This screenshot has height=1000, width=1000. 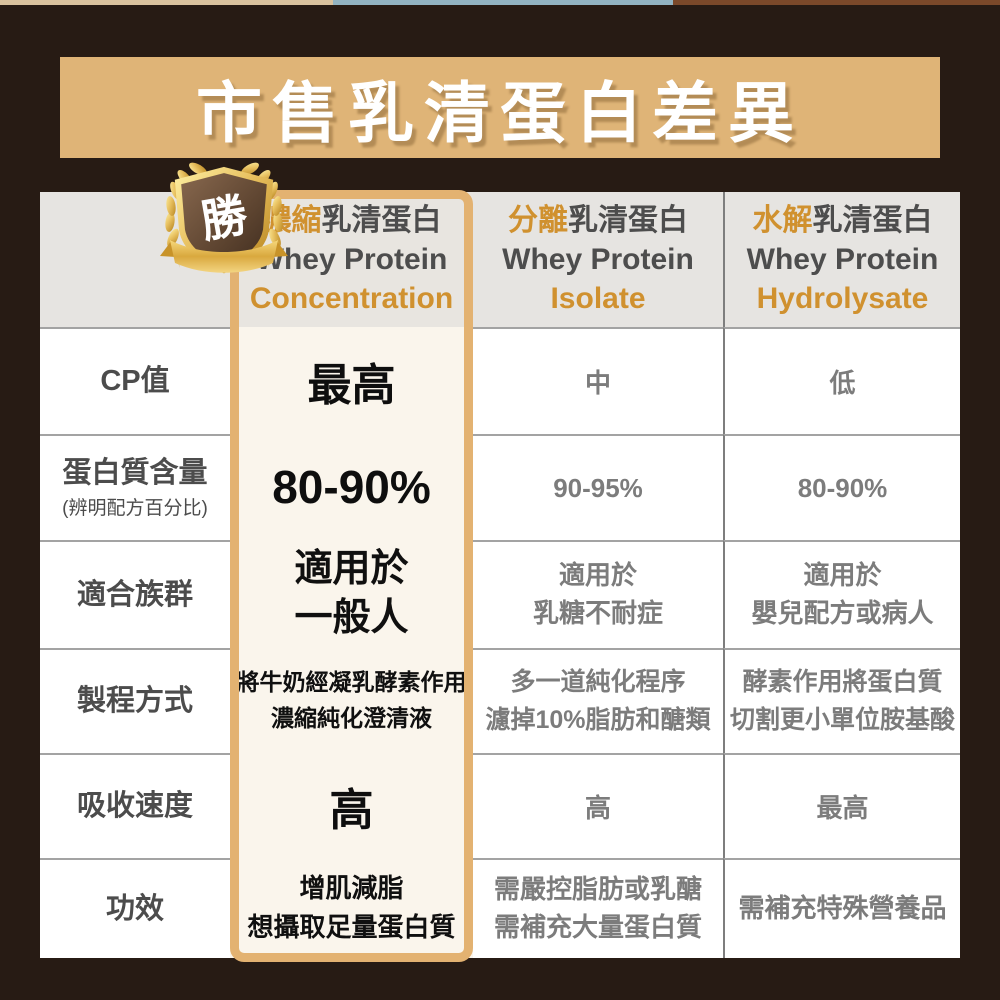 I want to click on column-header-cn-prefix: 水解, so click(x=782, y=220).